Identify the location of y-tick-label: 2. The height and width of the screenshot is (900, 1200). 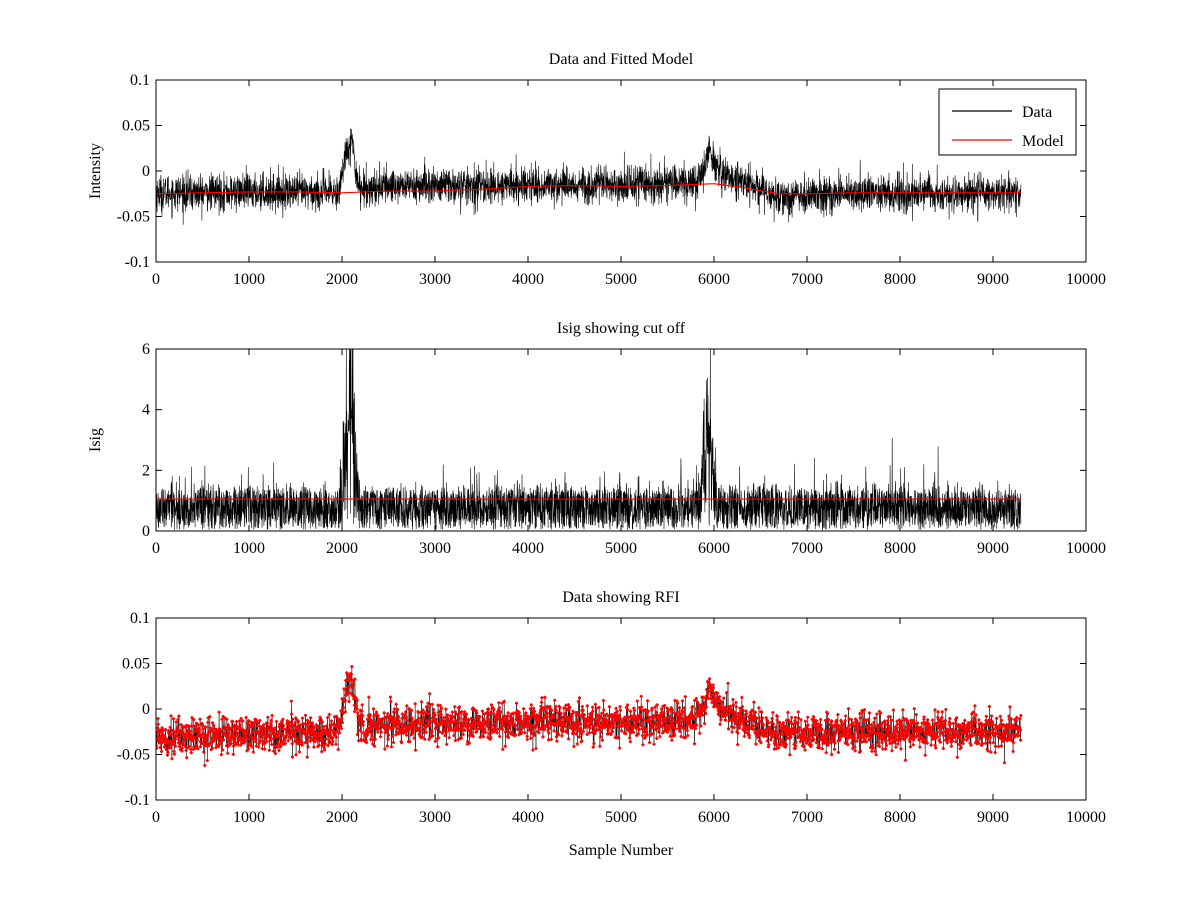
(146, 470).